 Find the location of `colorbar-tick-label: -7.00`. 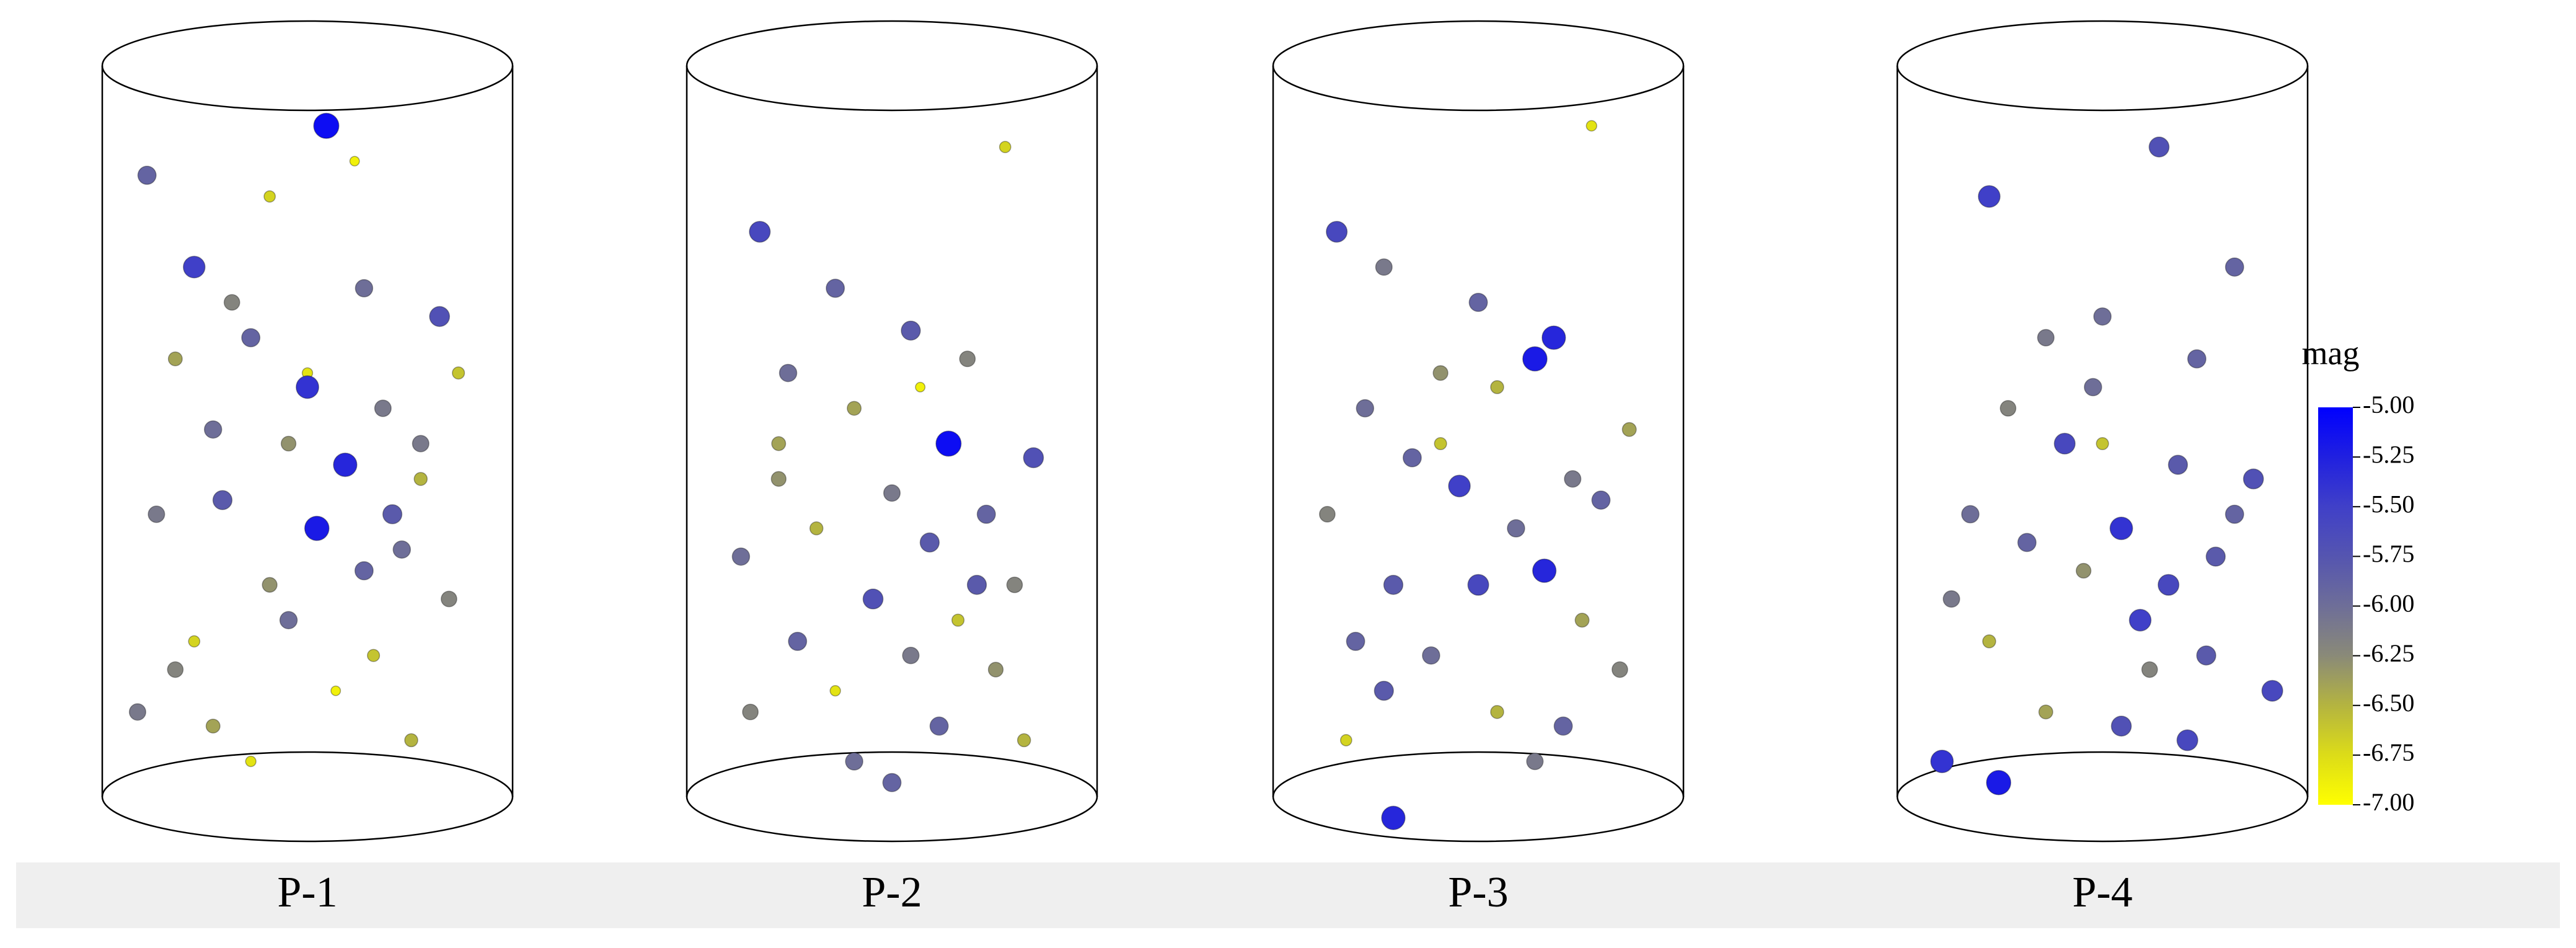

colorbar-tick-label: -7.00 is located at coordinates (2388, 802).